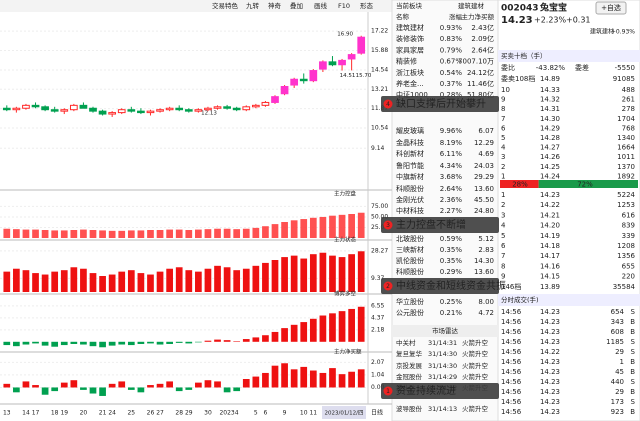  Describe the element at coordinates (626, 256) in the screenshot. I see `book-qty: 1356` at that location.